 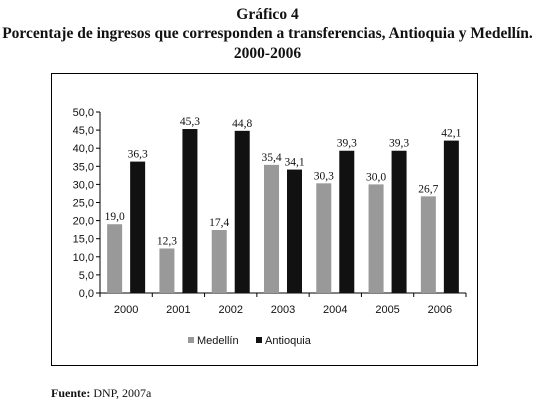 I want to click on y-tick-label: 20,0, so click(x=83, y=222).